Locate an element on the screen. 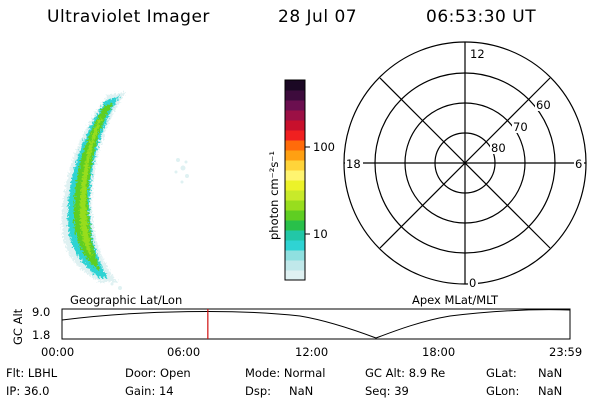  polar-diagonal-b is located at coordinates (465, 163).